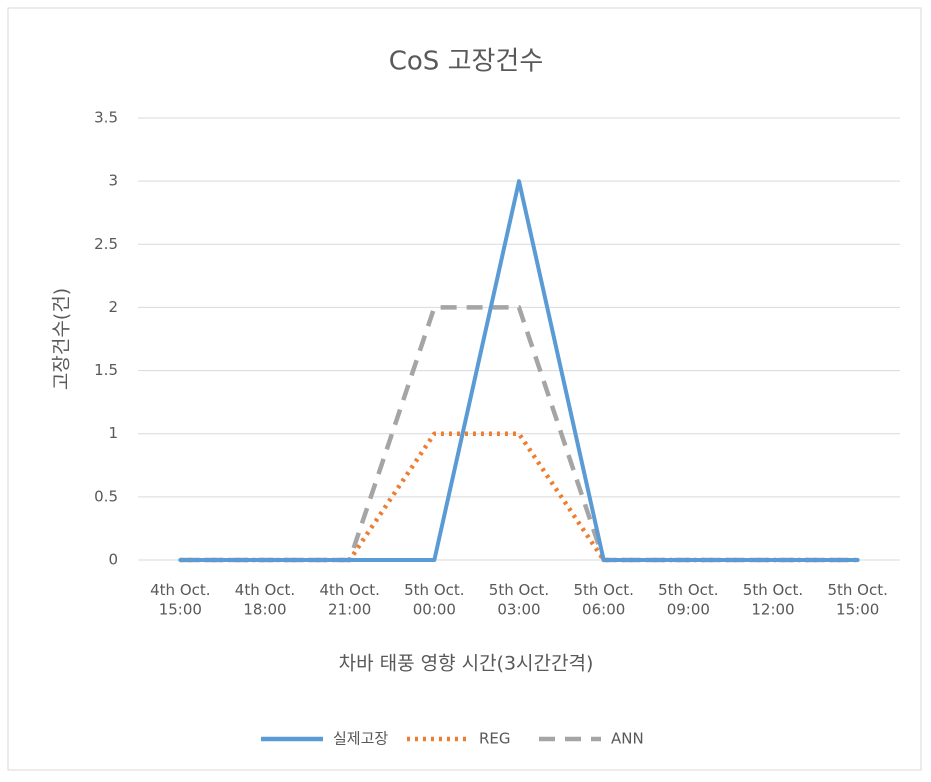 This screenshot has height=782, width=931. I want to click on y-tick-label: 1, so click(113, 433).